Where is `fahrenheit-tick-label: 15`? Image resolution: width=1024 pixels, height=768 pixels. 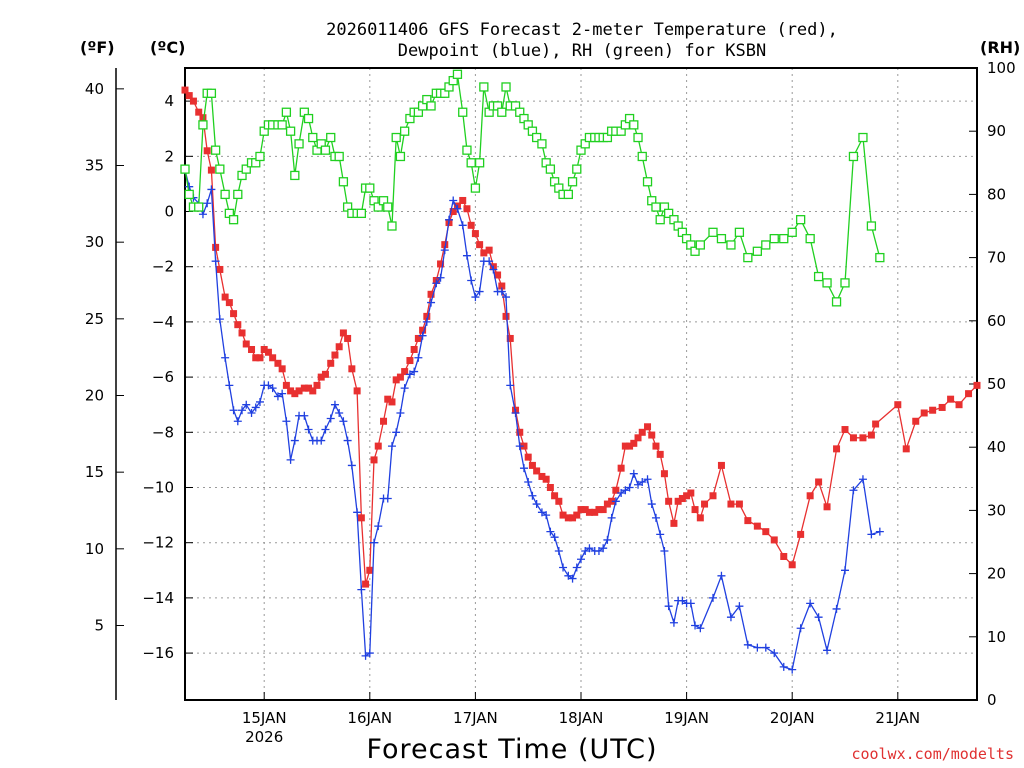
fahrenheit-tick-label: 15 is located at coordinates (94, 472).